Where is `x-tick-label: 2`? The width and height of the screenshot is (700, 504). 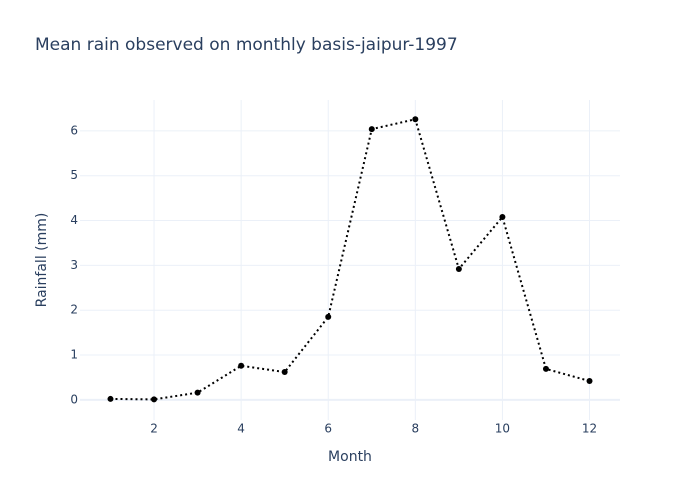
x-tick-label: 2 is located at coordinates (154, 429).